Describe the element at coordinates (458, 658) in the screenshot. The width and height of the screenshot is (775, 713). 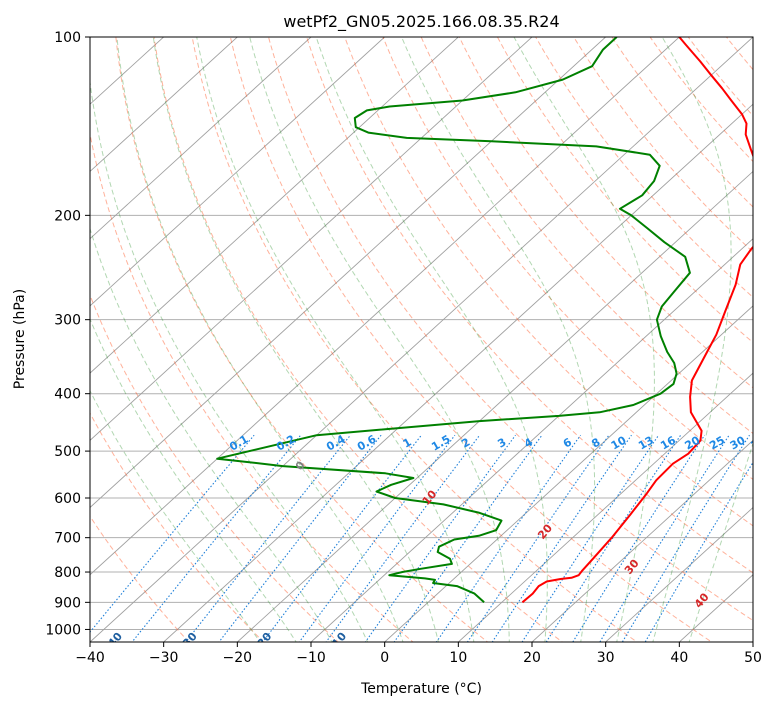
I see `x-tick-label: 10` at that location.